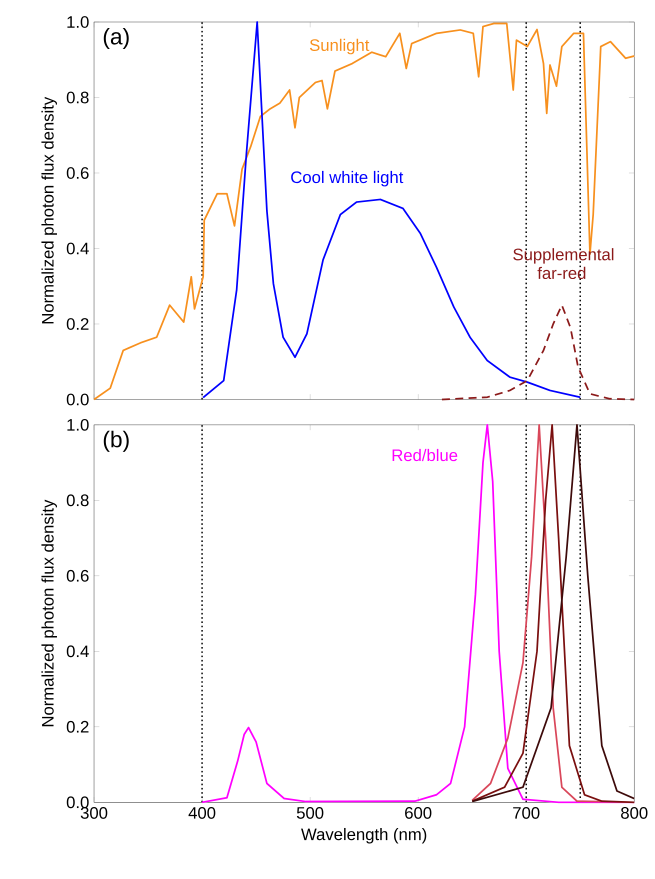  Describe the element at coordinates (202, 813) in the screenshot. I see `x-tick-label: 400` at that location.